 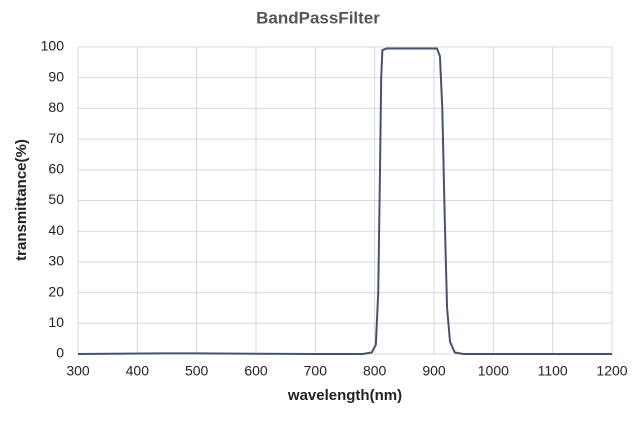 What do you see at coordinates (60, 353) in the screenshot?
I see `y-tick-label: 0` at bounding box center [60, 353].